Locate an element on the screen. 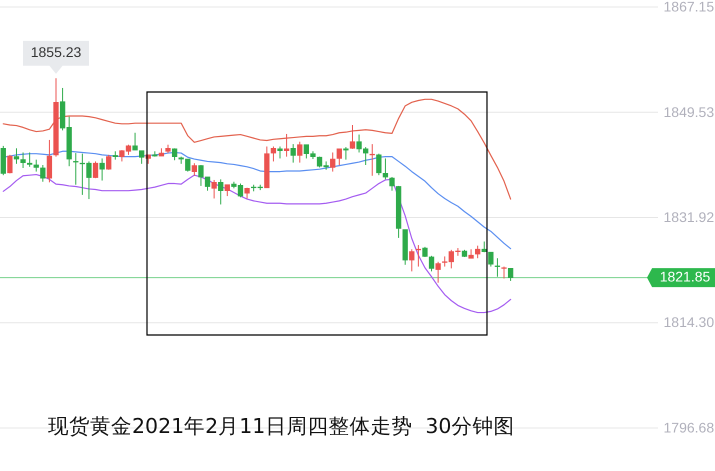  y-tick-label: 1867.15 is located at coordinates (689, 7).